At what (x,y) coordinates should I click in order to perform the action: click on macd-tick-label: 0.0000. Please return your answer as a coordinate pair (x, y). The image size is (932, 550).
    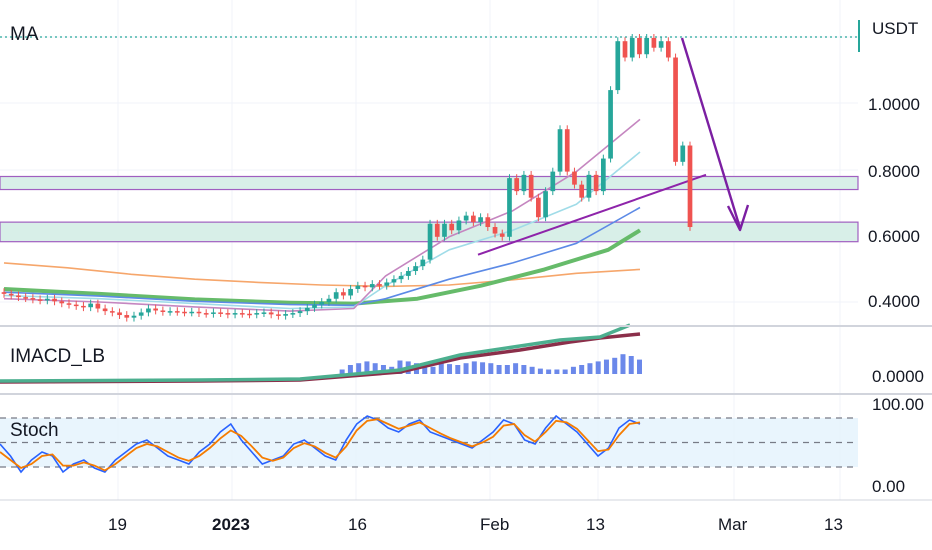
    Looking at the image, I should click on (898, 376).